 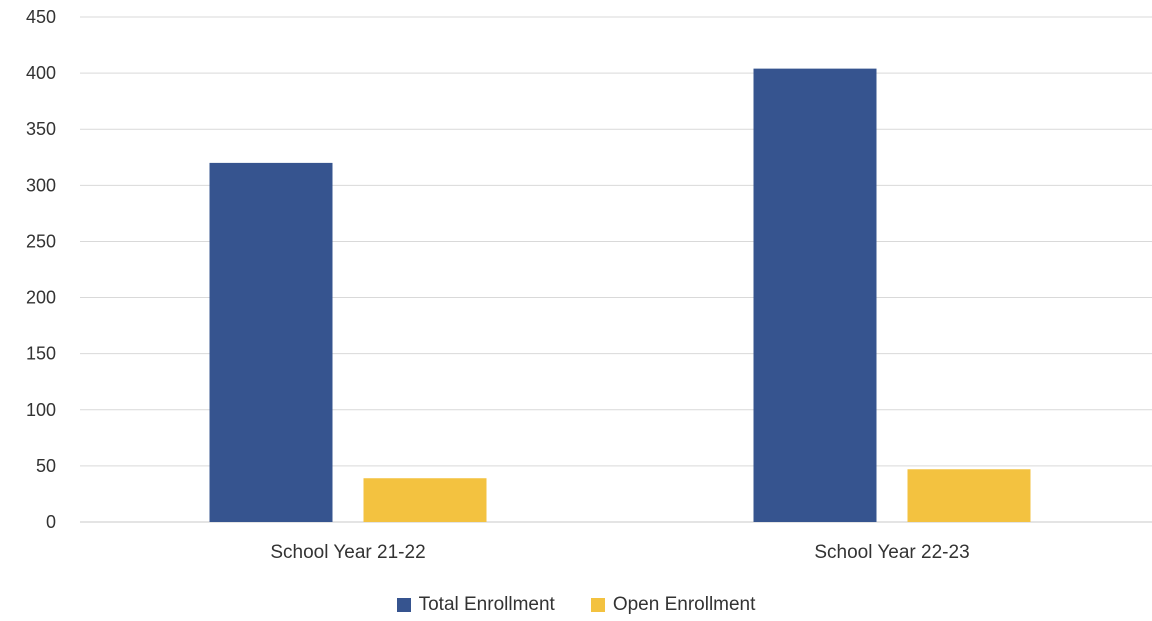 What do you see at coordinates (46, 466) in the screenshot?
I see `y-tick-label: 50` at bounding box center [46, 466].